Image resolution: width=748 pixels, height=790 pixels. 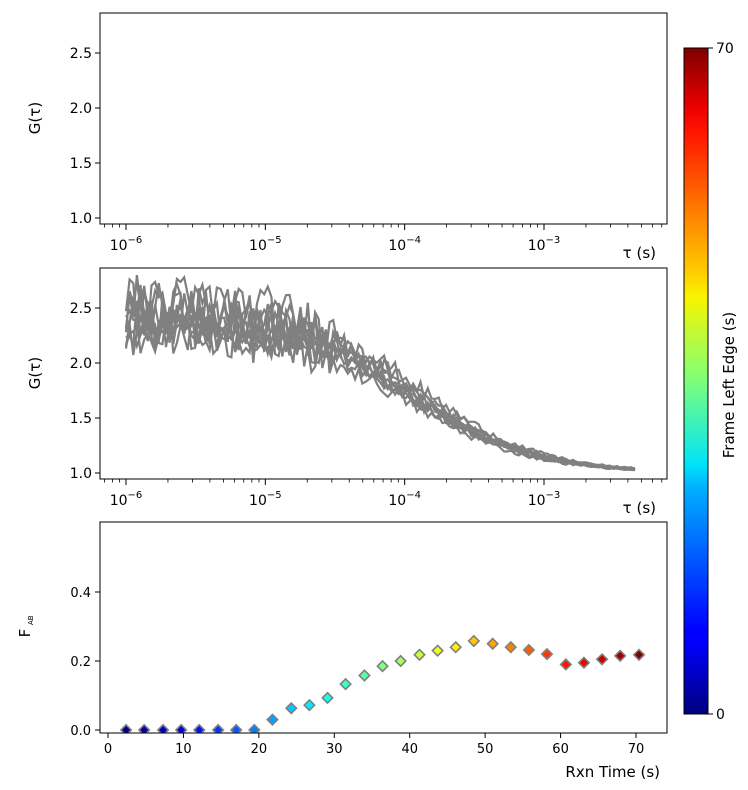 What do you see at coordinates (31, 620) in the screenshot?
I see `panel-bottom-ylabel-sub: AB` at bounding box center [31, 620].